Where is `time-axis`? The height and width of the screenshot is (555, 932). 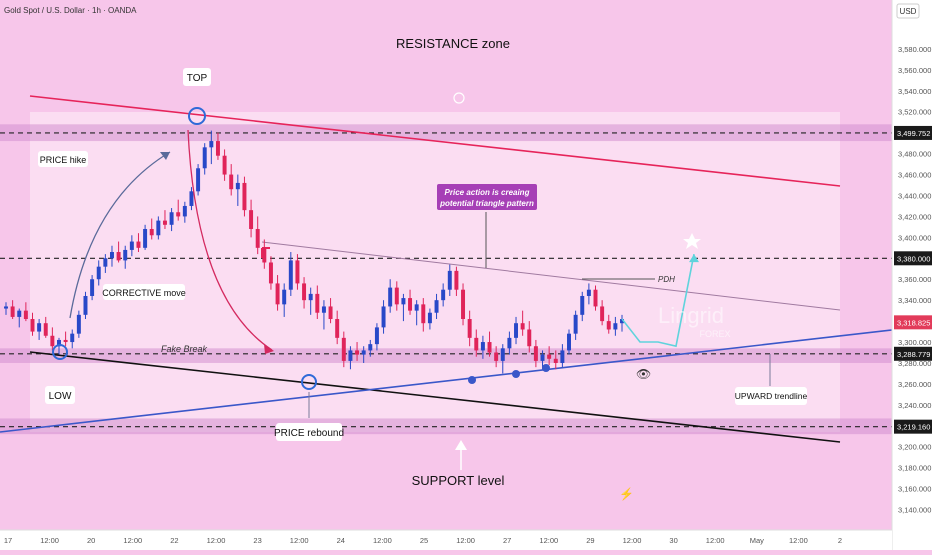
time-axis is located at coordinates (446, 540).